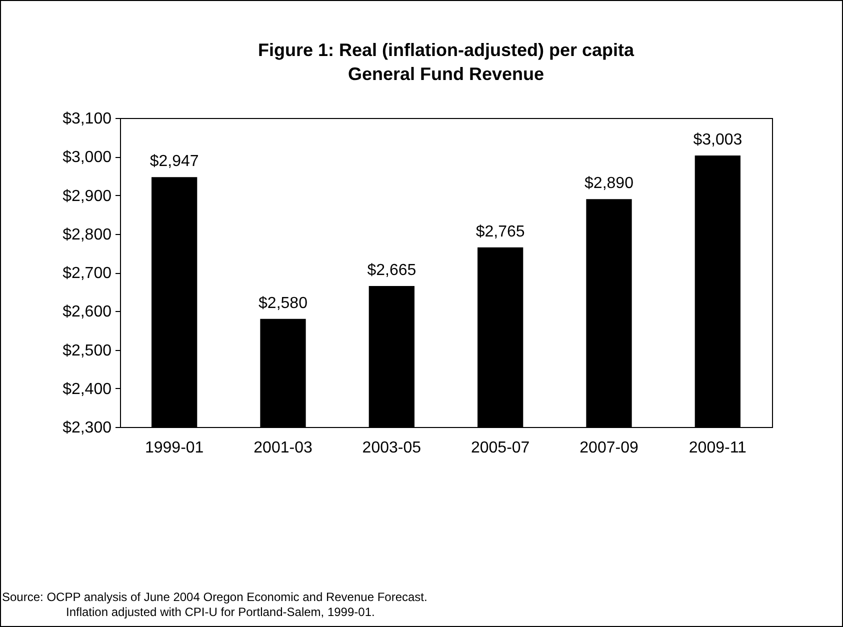  What do you see at coordinates (392, 448) in the screenshot?
I see `x-tick-label: 2003-05` at bounding box center [392, 448].